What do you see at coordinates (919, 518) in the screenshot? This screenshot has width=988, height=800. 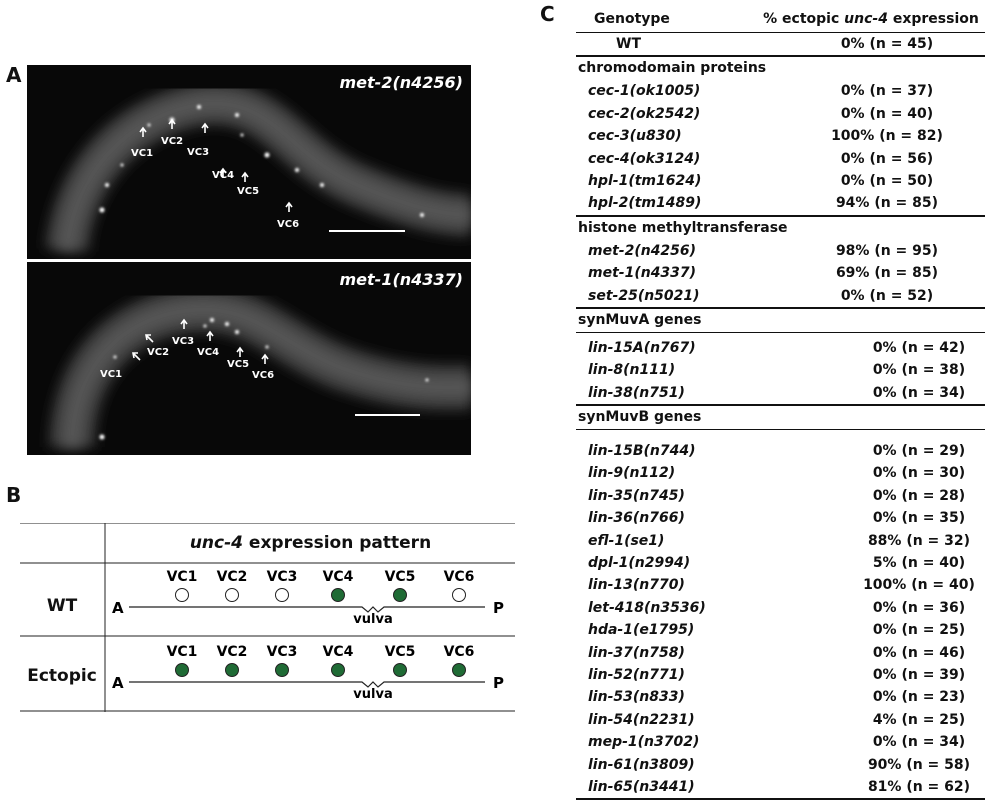 I see `value-cell: 0% (n = 35)` at bounding box center [919, 518].